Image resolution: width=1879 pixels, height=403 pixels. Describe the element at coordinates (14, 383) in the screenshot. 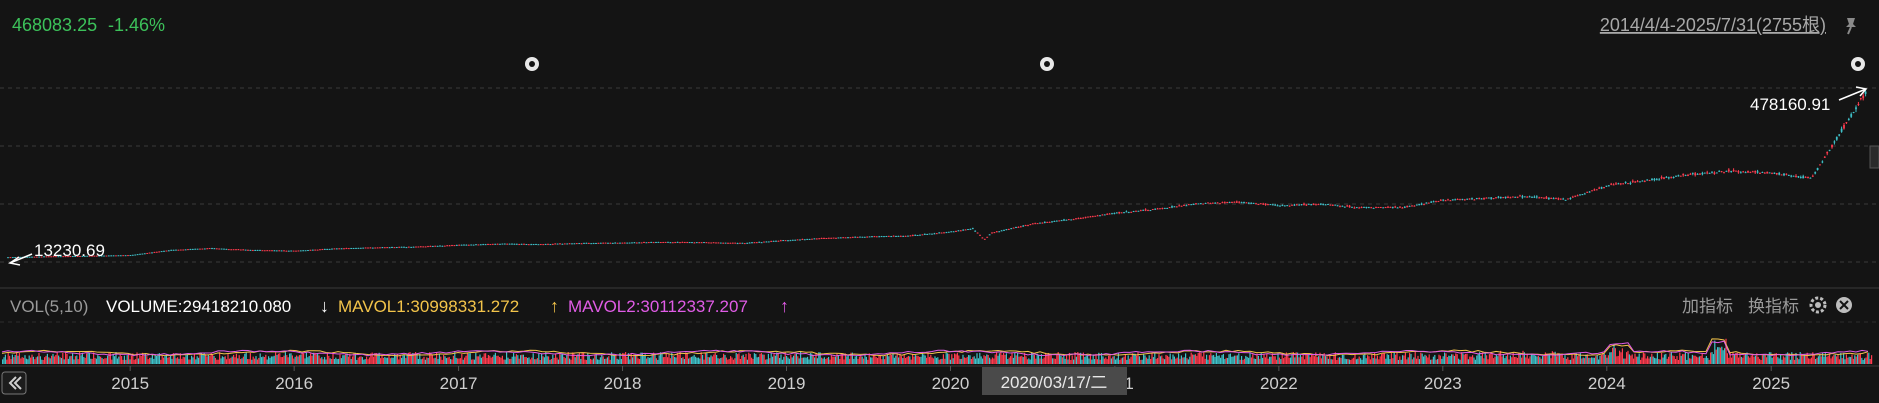

I see `scroll-left-button` at that location.